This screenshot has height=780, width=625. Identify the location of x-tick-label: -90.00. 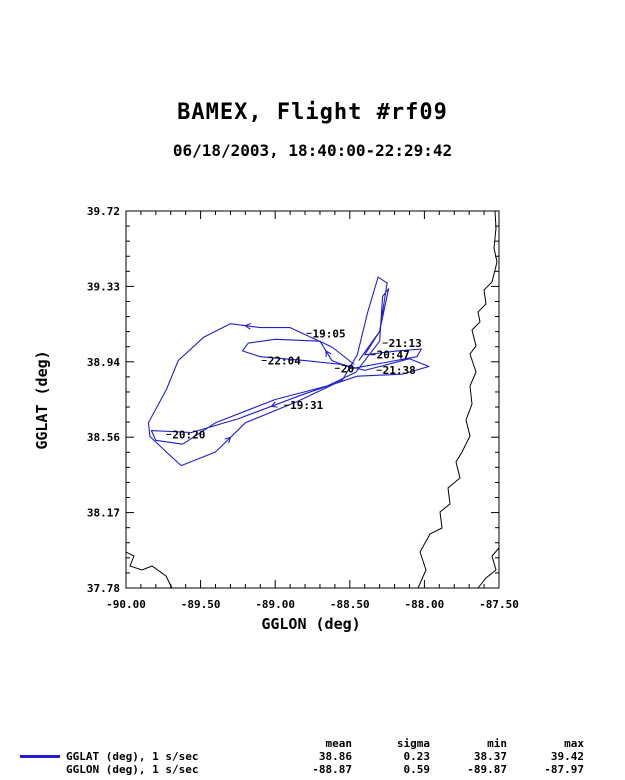
(126, 604).